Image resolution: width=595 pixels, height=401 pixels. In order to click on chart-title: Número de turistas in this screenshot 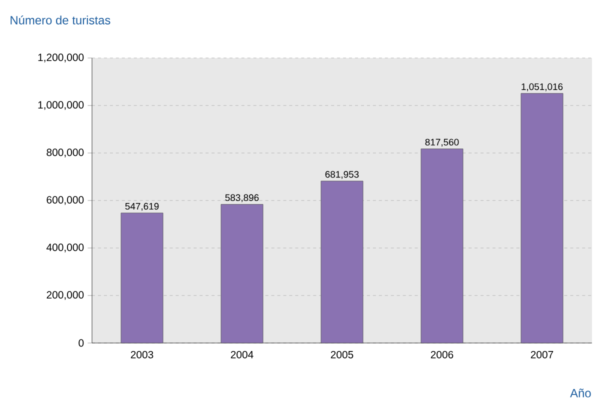, I will do `click(60, 20)`.